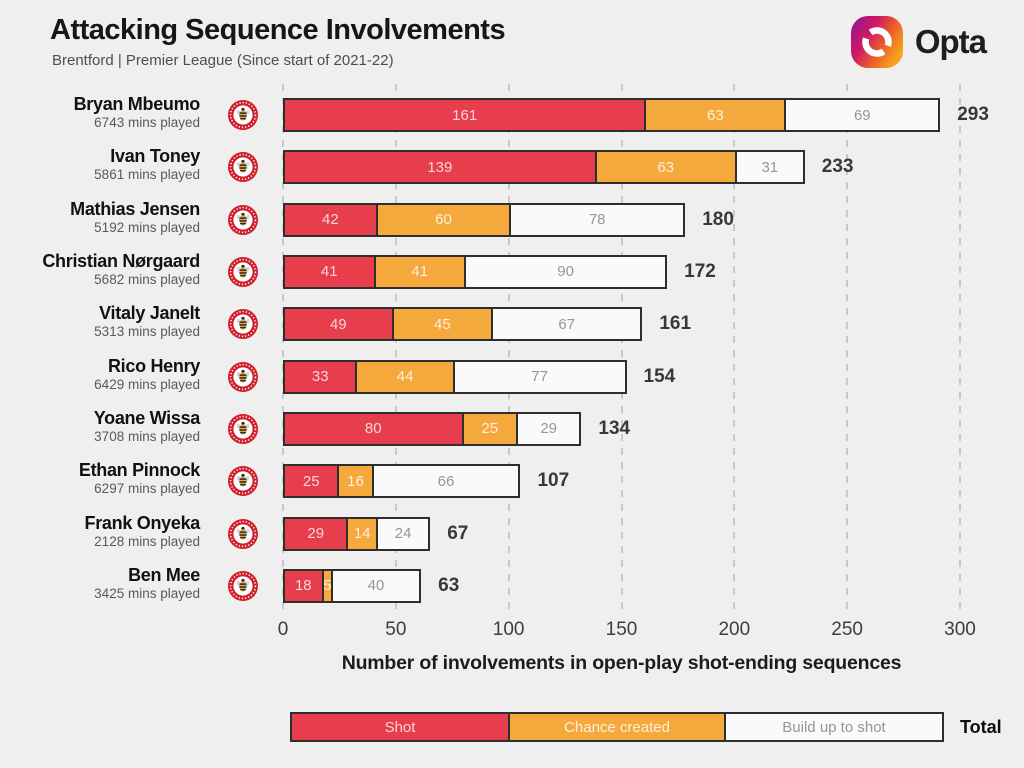 Image resolution: width=1024 pixels, height=768 pixels. What do you see at coordinates (403, 533) in the screenshot?
I see `bar-segment-build-up: 24` at bounding box center [403, 533].